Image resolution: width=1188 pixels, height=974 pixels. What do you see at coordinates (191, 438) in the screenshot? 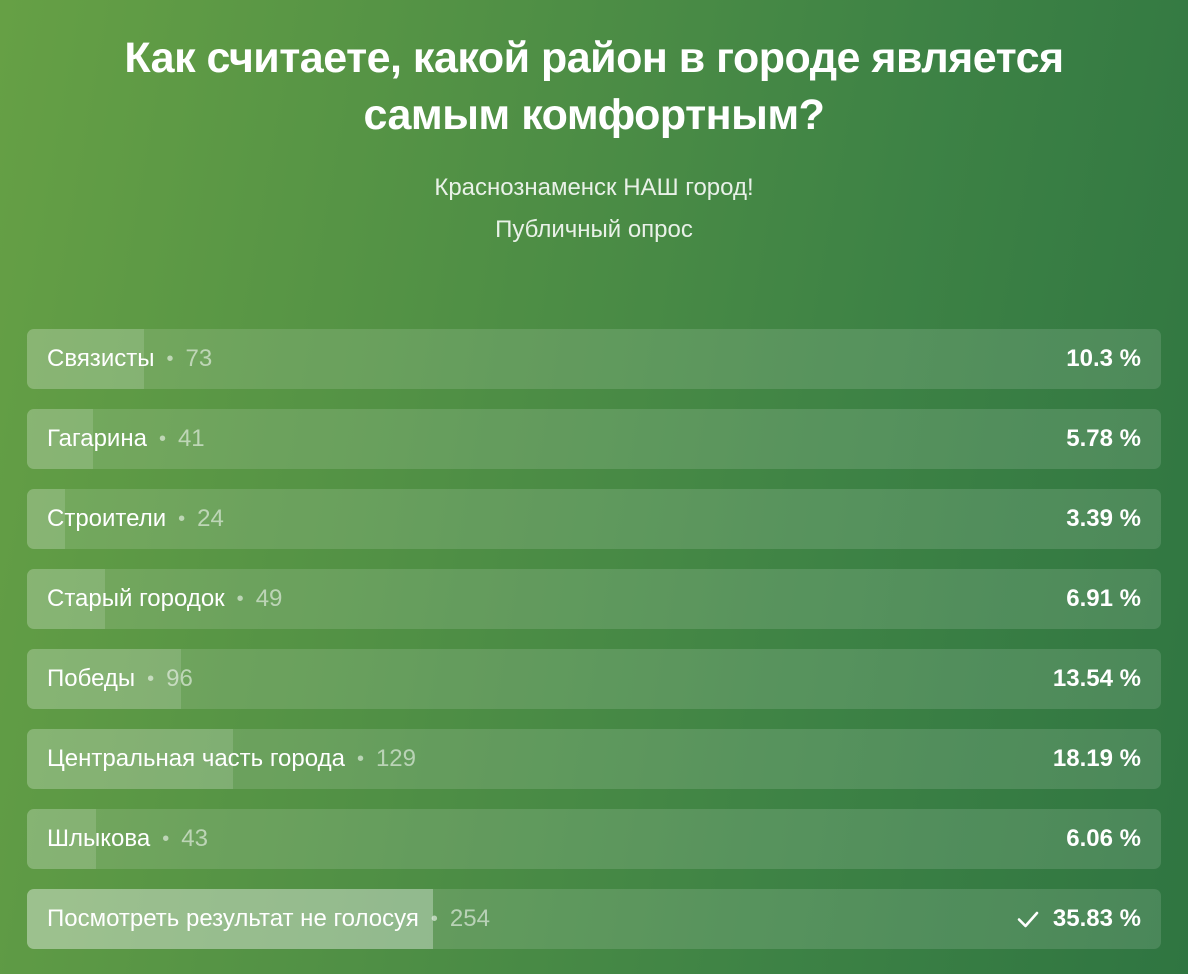
I see `option-vote-count: 41` at bounding box center [191, 438].